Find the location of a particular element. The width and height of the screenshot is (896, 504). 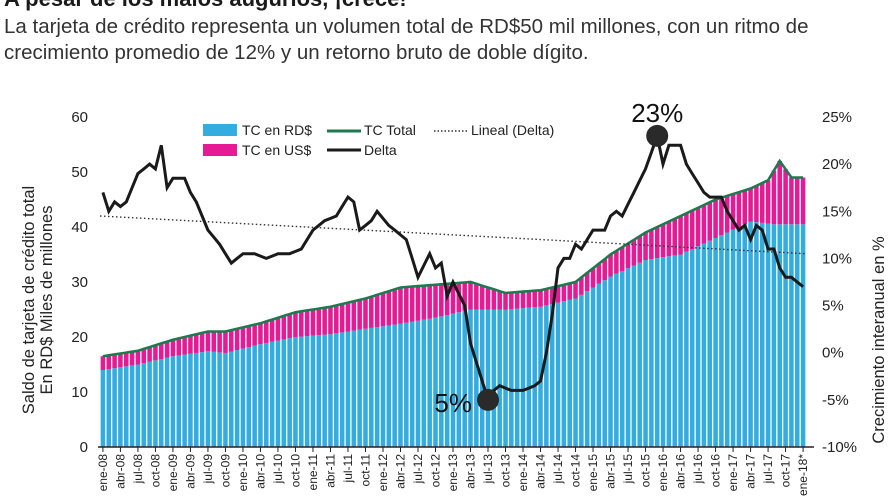

legend-label-us: TC en US$ is located at coordinates (276, 150).